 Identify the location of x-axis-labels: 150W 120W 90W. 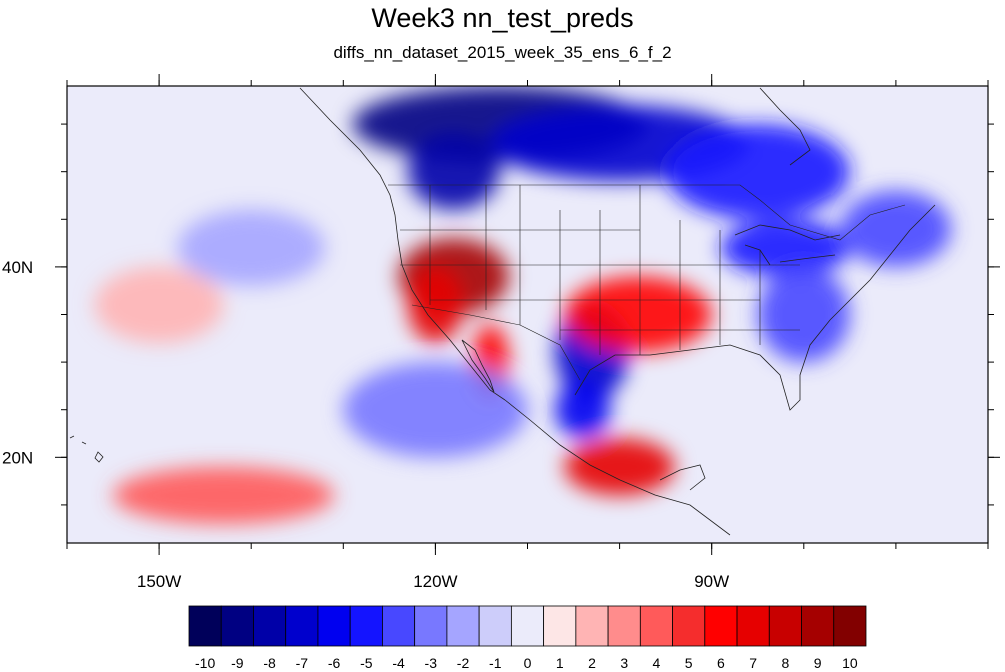
(433, 581).